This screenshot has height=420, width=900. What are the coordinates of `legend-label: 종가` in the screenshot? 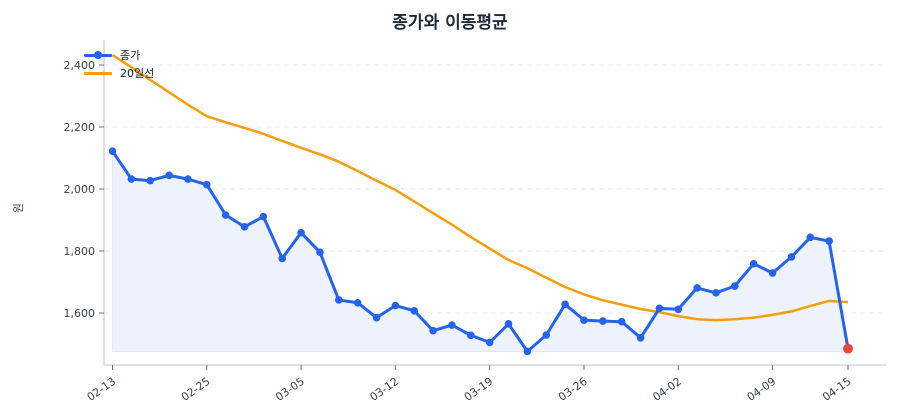 It's located at (130, 55).